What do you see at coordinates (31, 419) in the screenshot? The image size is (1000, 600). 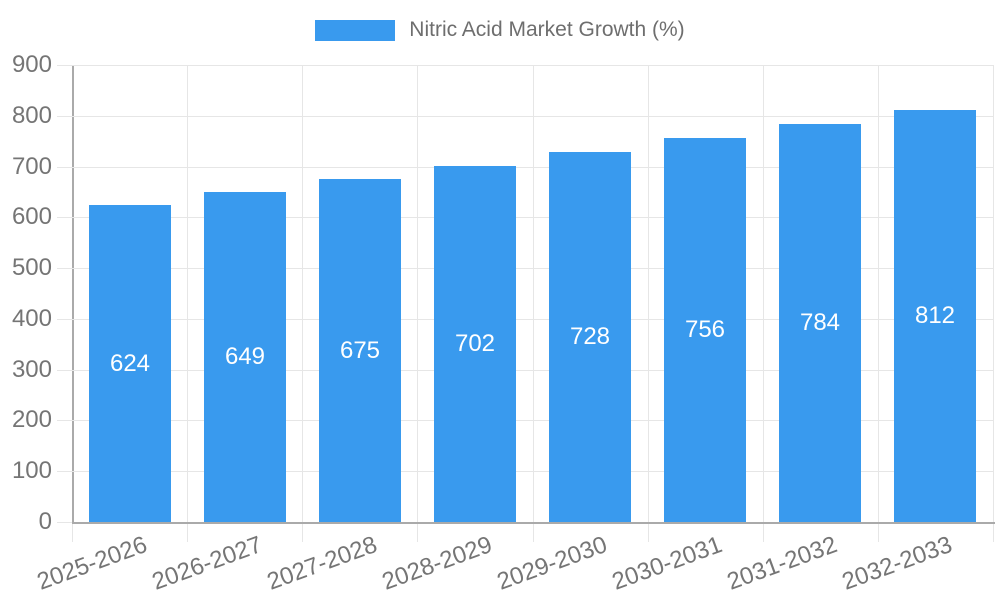 I see `y-axis-tick-label: 200` at bounding box center [31, 419].